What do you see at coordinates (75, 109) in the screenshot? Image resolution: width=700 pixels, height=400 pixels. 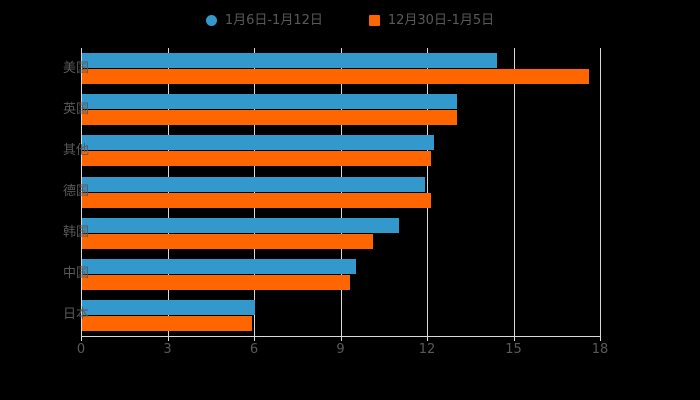 I see `y-axis-category-label: 英国` at bounding box center [75, 109].